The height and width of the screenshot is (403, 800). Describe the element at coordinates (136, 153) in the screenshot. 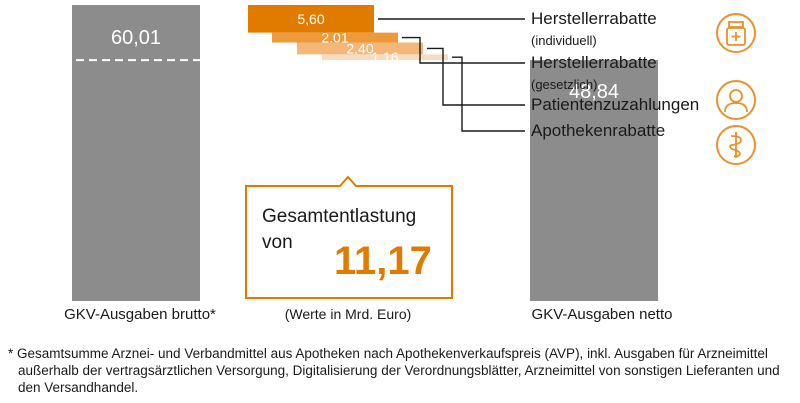

I see `gross-bar` at that location.